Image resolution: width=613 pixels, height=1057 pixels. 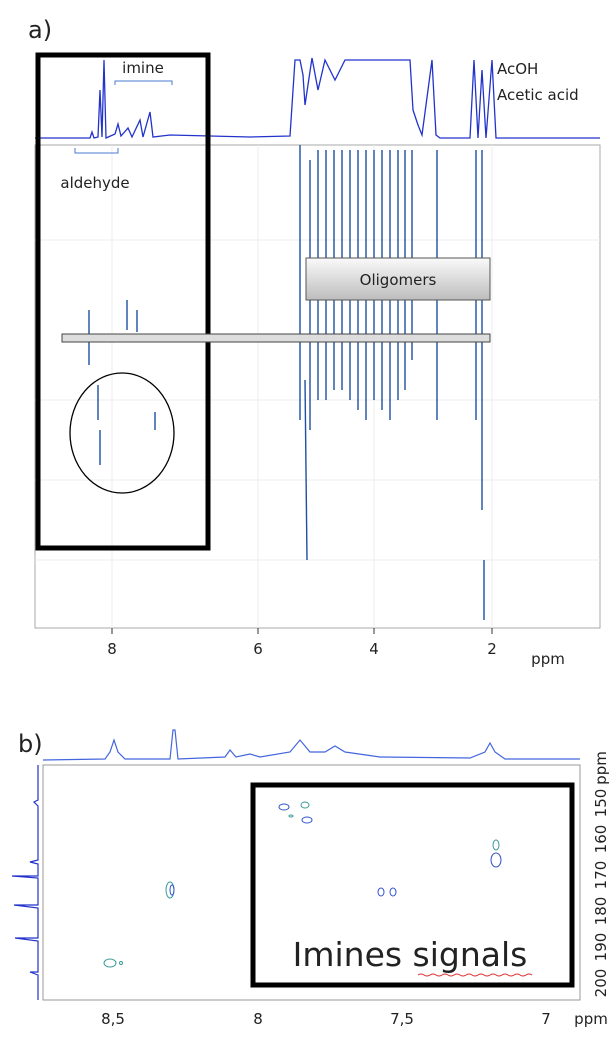 I want to click on y-tick-label: 150, so click(x=601, y=803).